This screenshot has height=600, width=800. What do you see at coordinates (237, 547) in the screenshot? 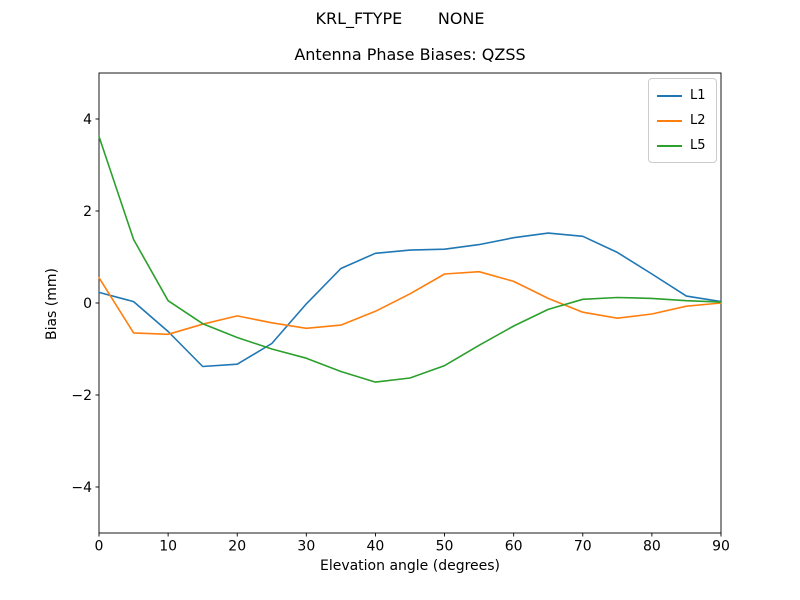
I see `x-tick-label: 20` at bounding box center [237, 547].